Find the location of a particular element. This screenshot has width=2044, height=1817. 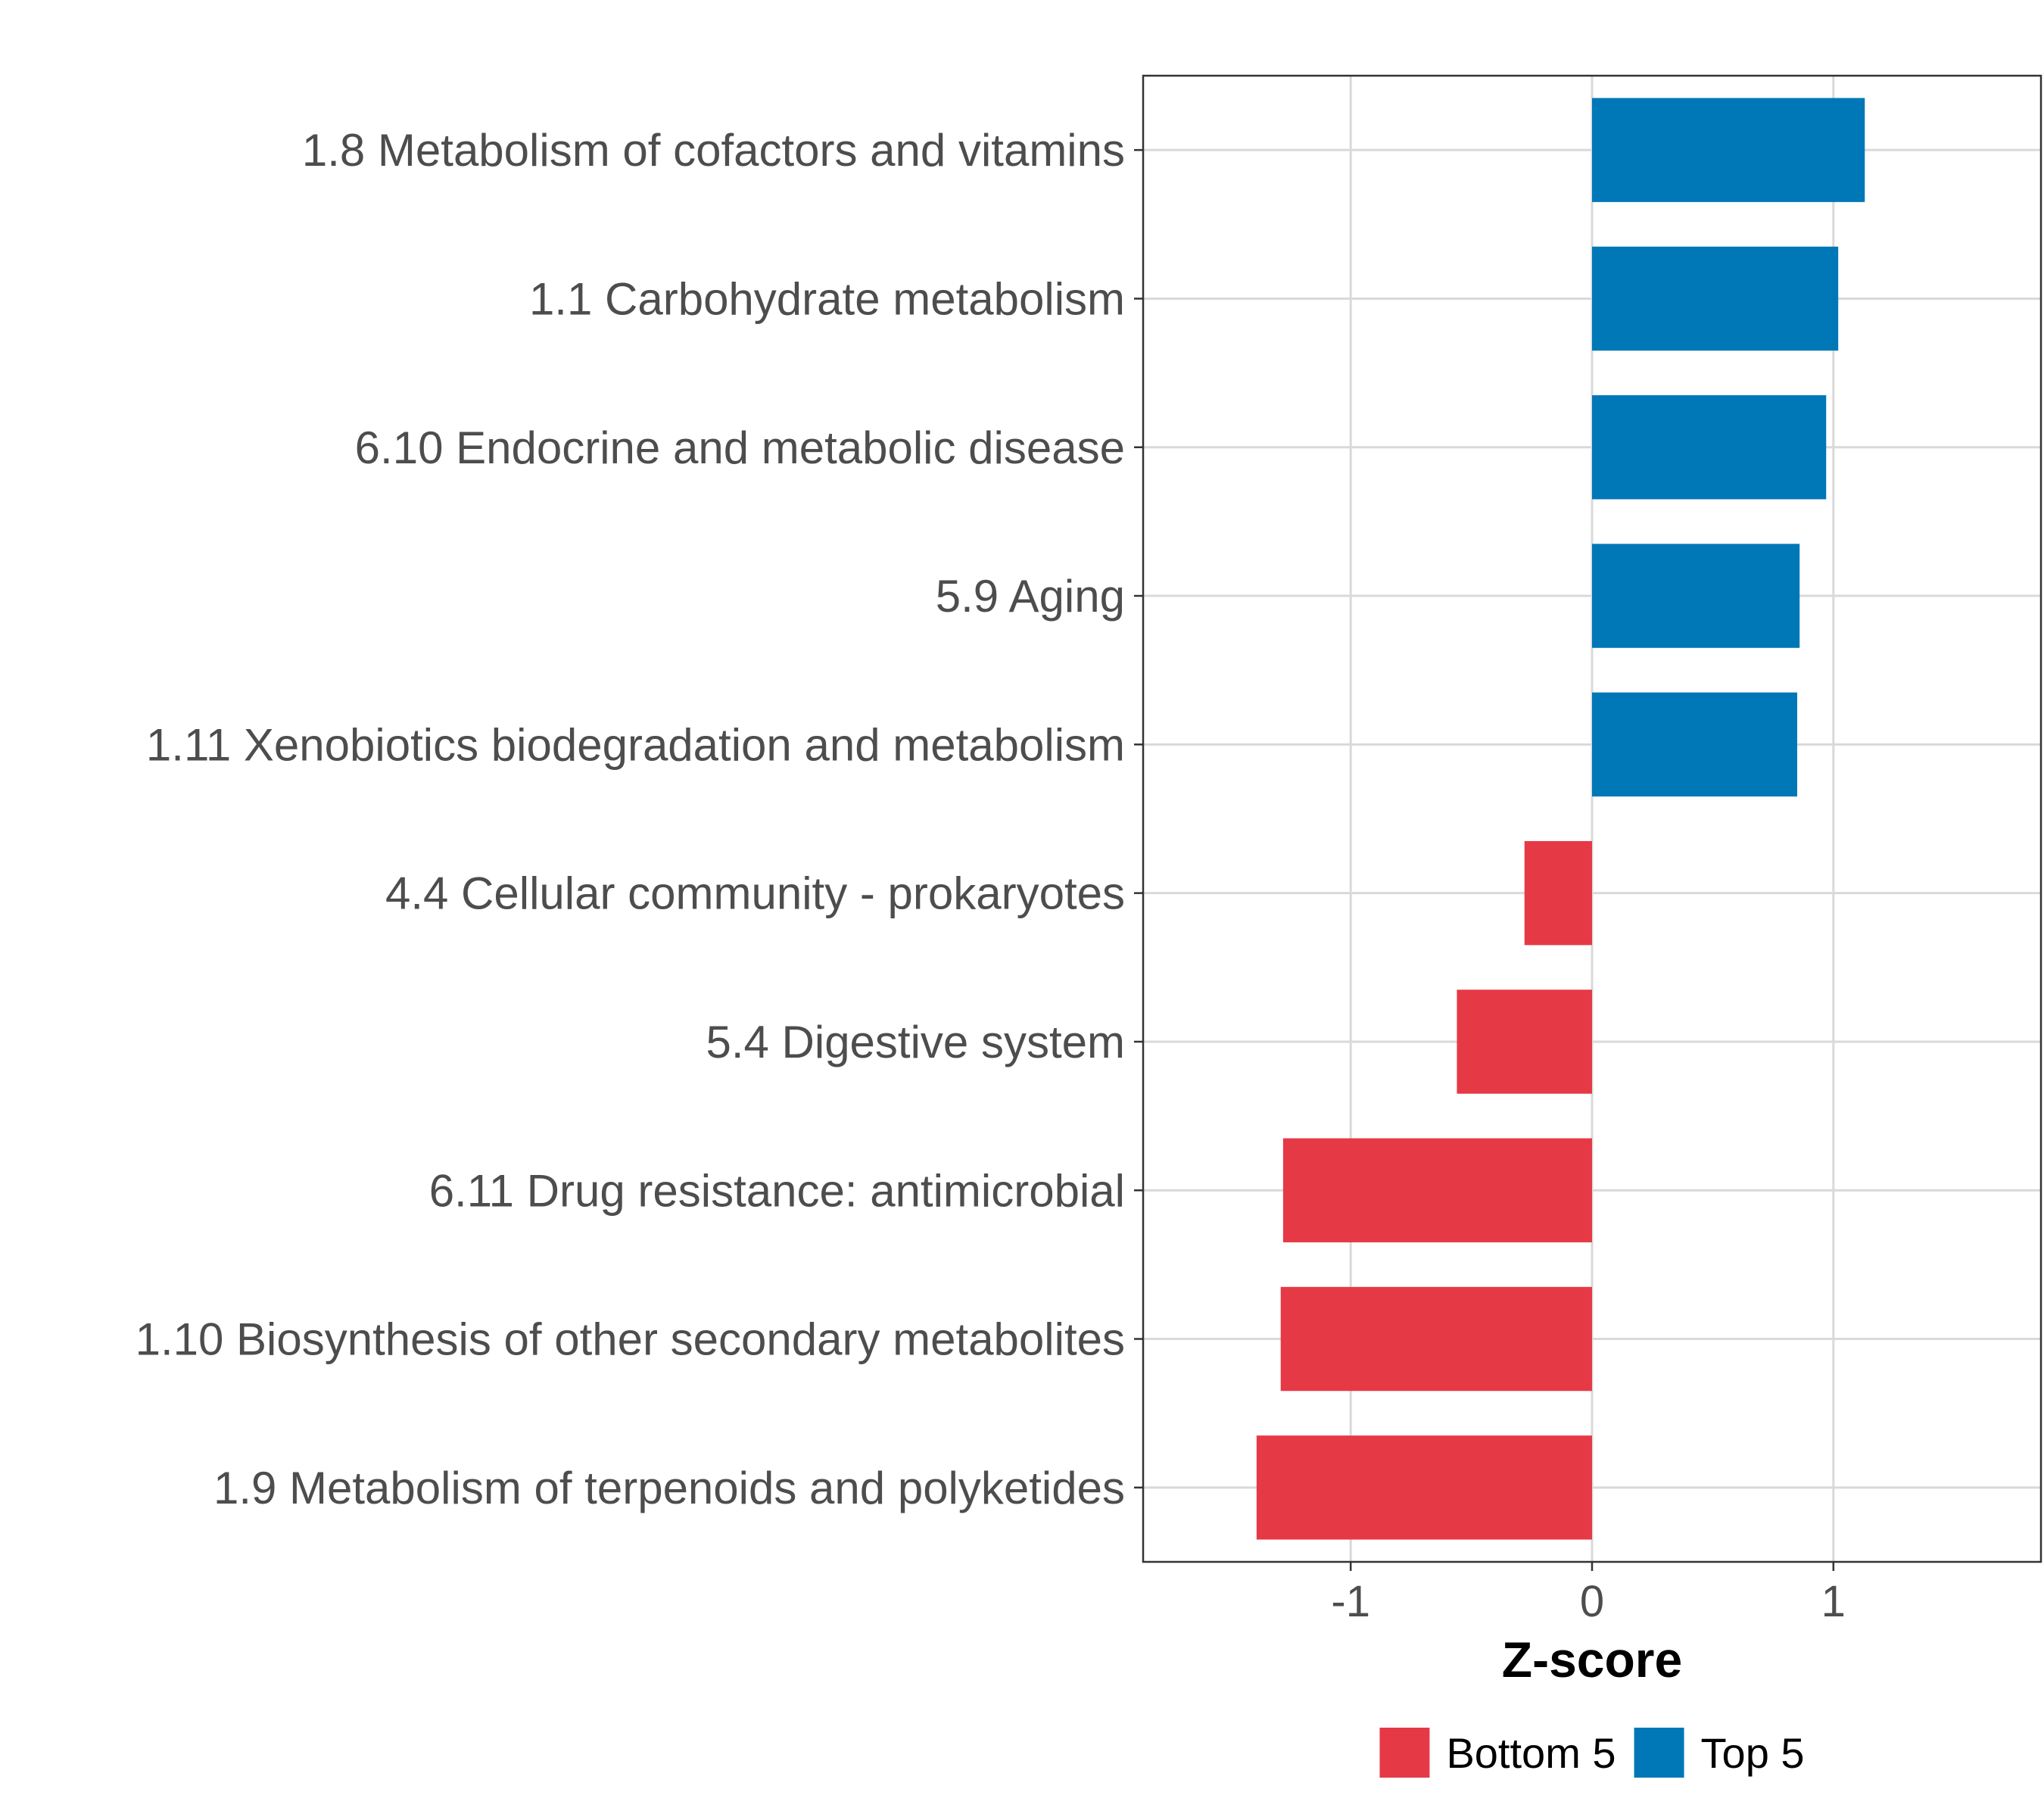

category-label: 1.1 Carbohydrate metabolism is located at coordinates (827, 298).